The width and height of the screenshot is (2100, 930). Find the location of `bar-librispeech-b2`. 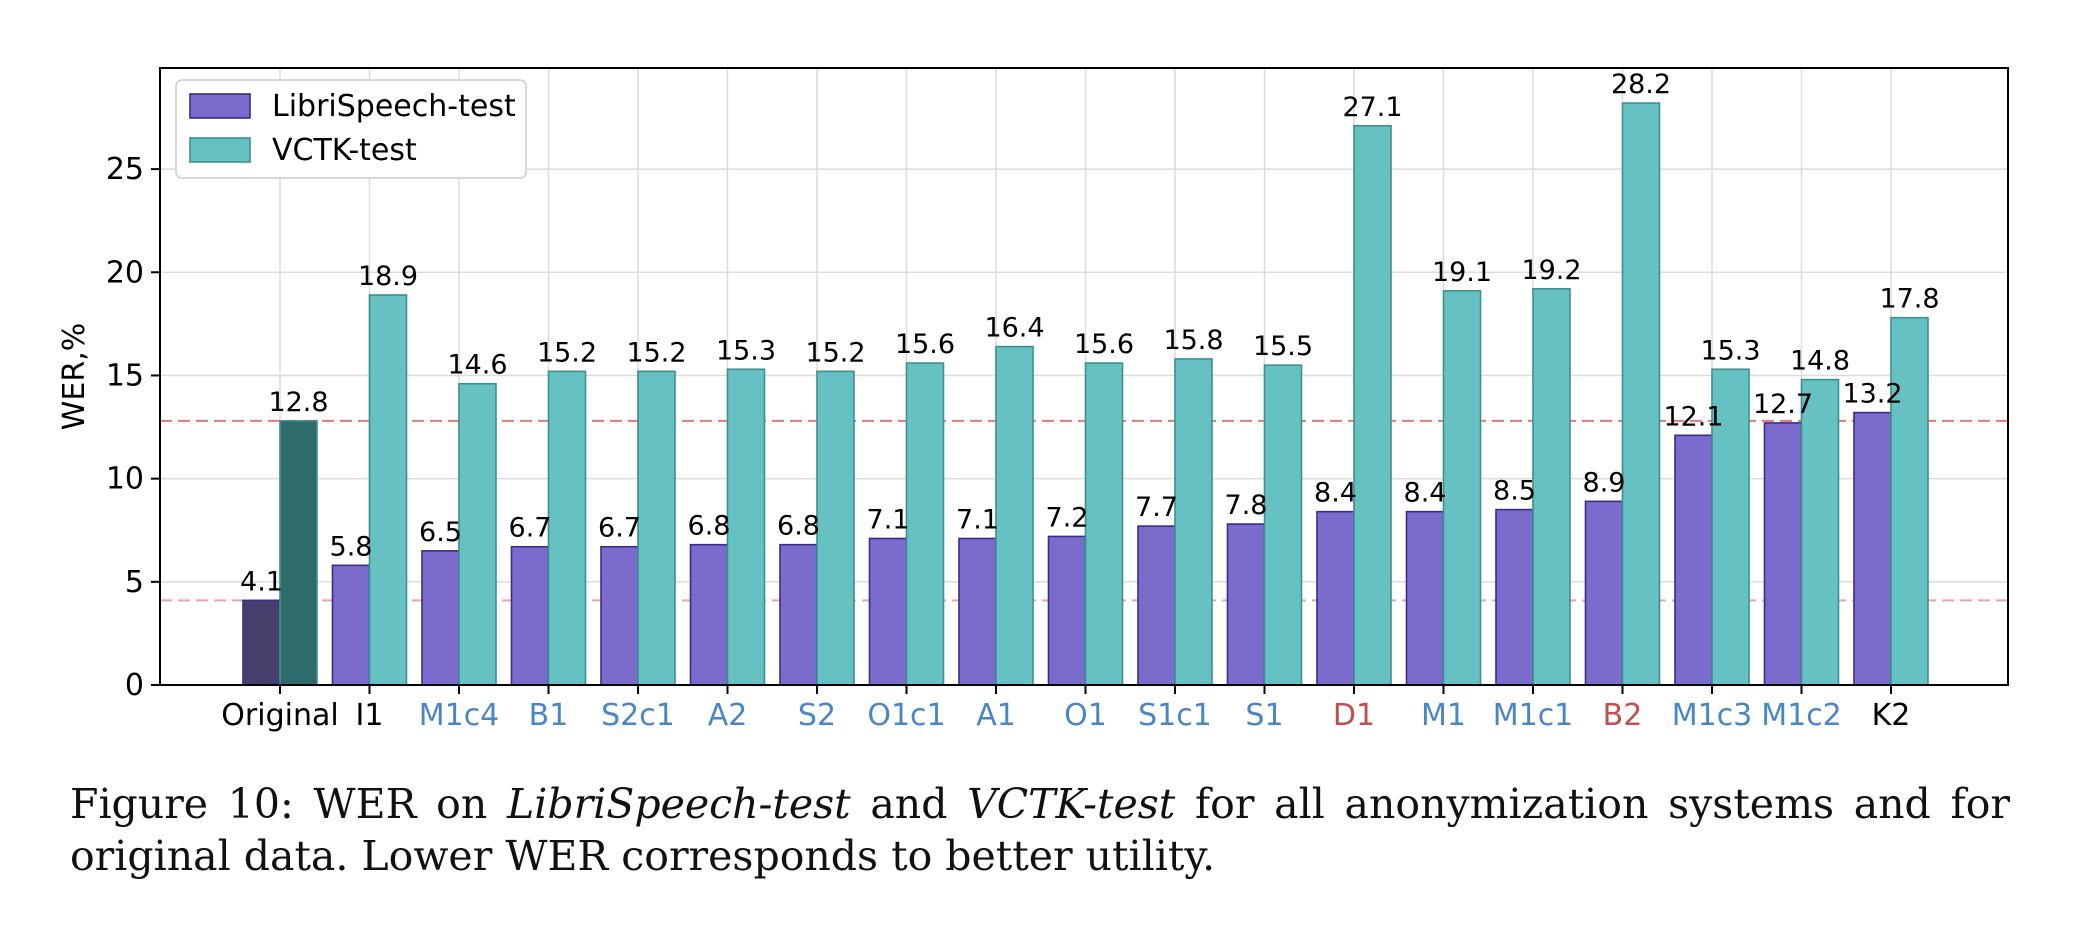

bar-librispeech-b2 is located at coordinates (1604, 593).